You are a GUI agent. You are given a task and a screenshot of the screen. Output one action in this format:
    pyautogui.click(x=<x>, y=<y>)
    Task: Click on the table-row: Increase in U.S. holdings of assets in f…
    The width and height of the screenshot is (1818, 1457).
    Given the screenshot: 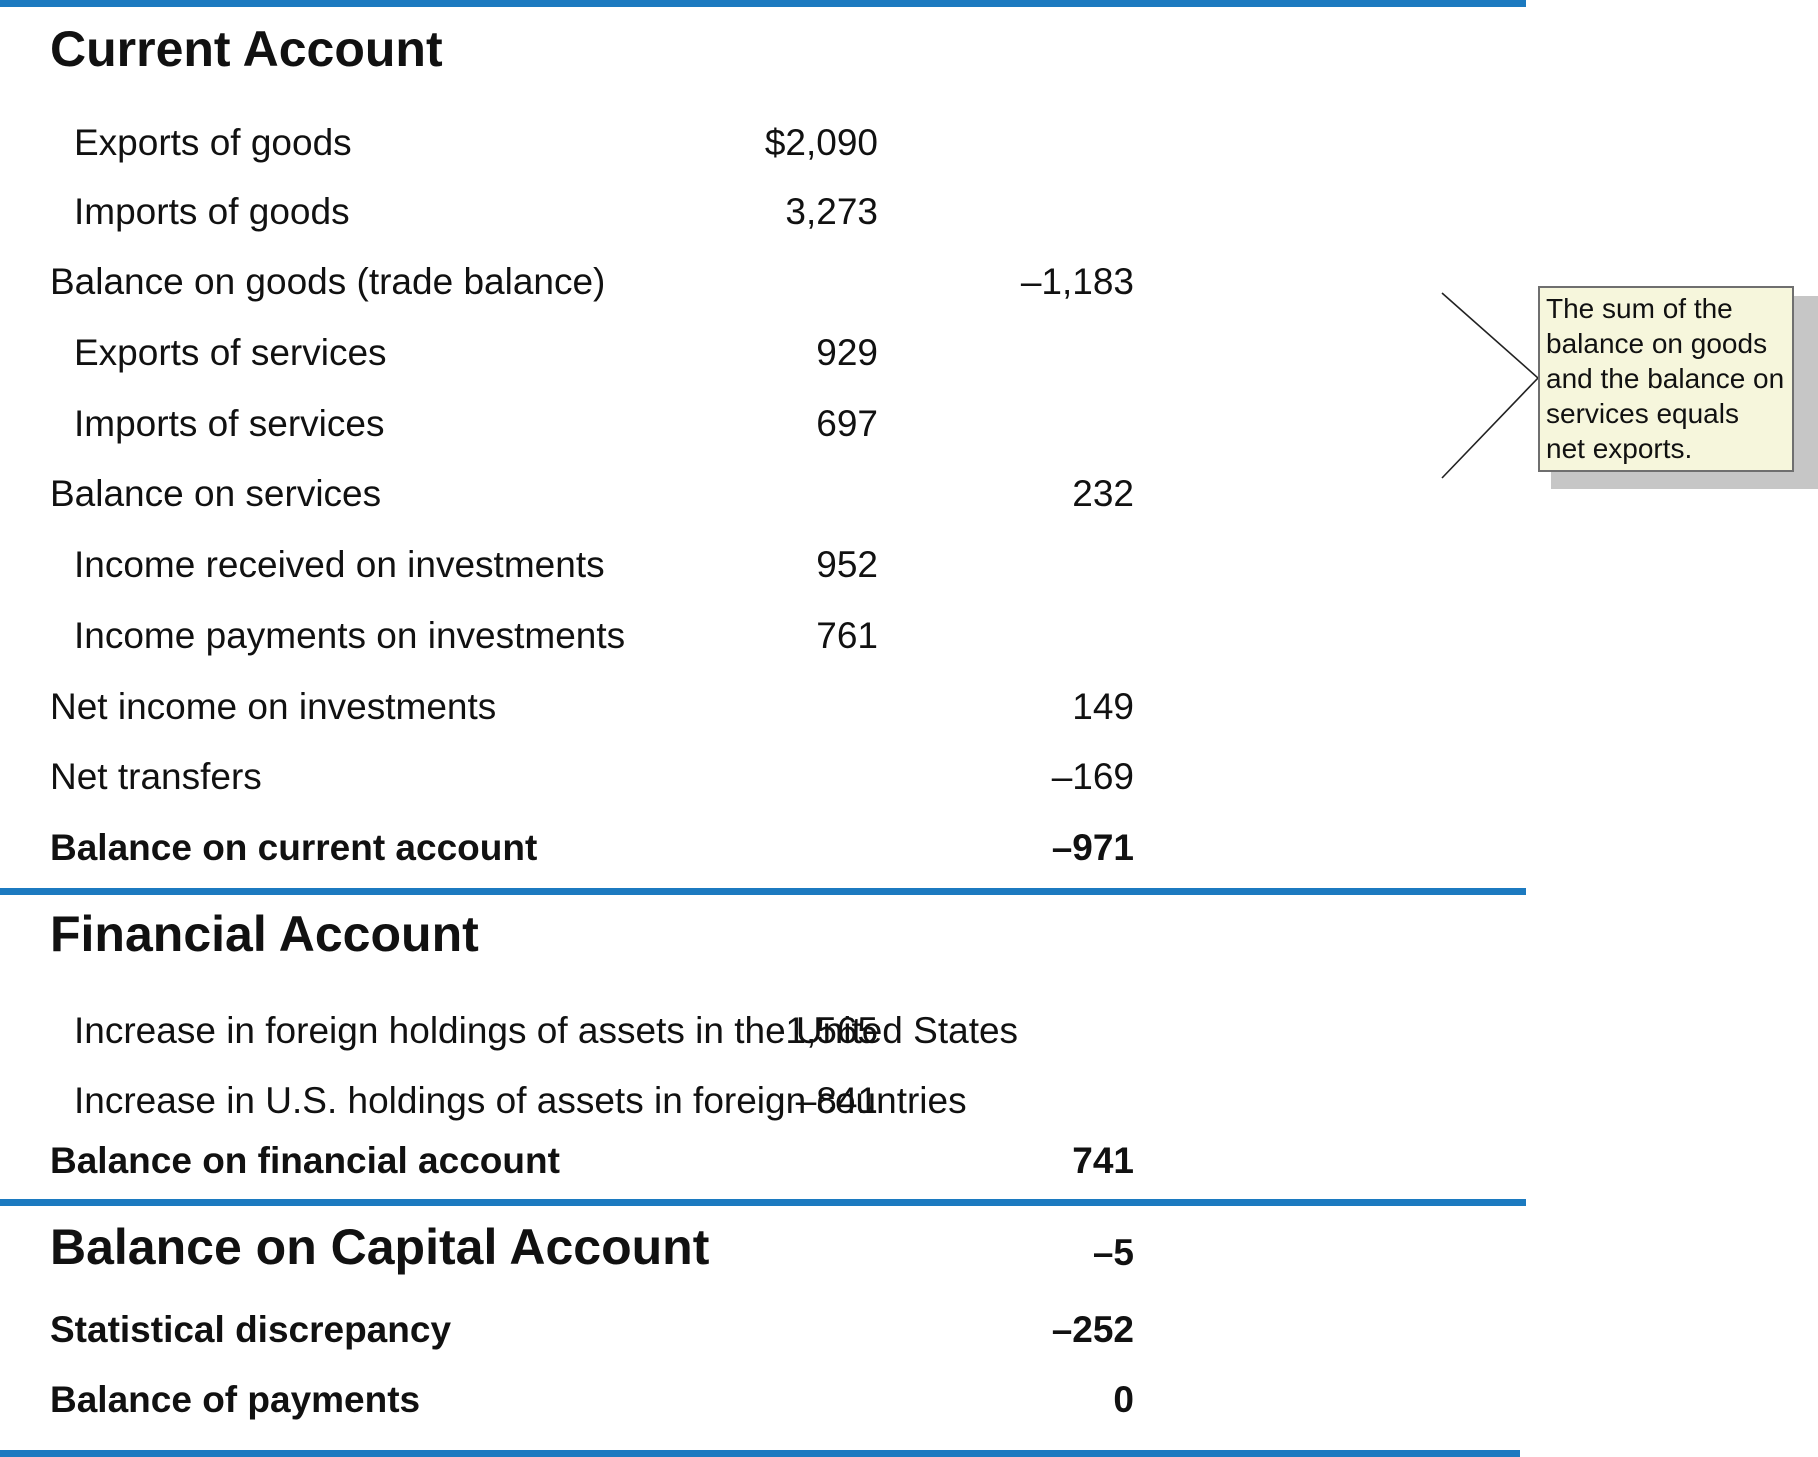 What is the action you would take?
    pyautogui.click(x=763, y=1101)
    